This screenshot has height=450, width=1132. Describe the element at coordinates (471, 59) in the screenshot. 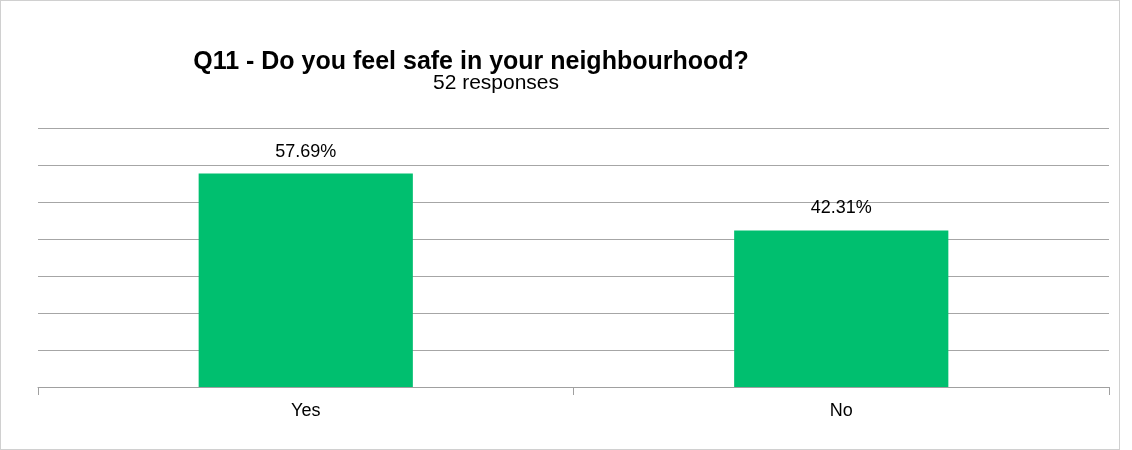

I see `chart-title: Q11 - Do you feel safe in your neighbourhood?` at that location.